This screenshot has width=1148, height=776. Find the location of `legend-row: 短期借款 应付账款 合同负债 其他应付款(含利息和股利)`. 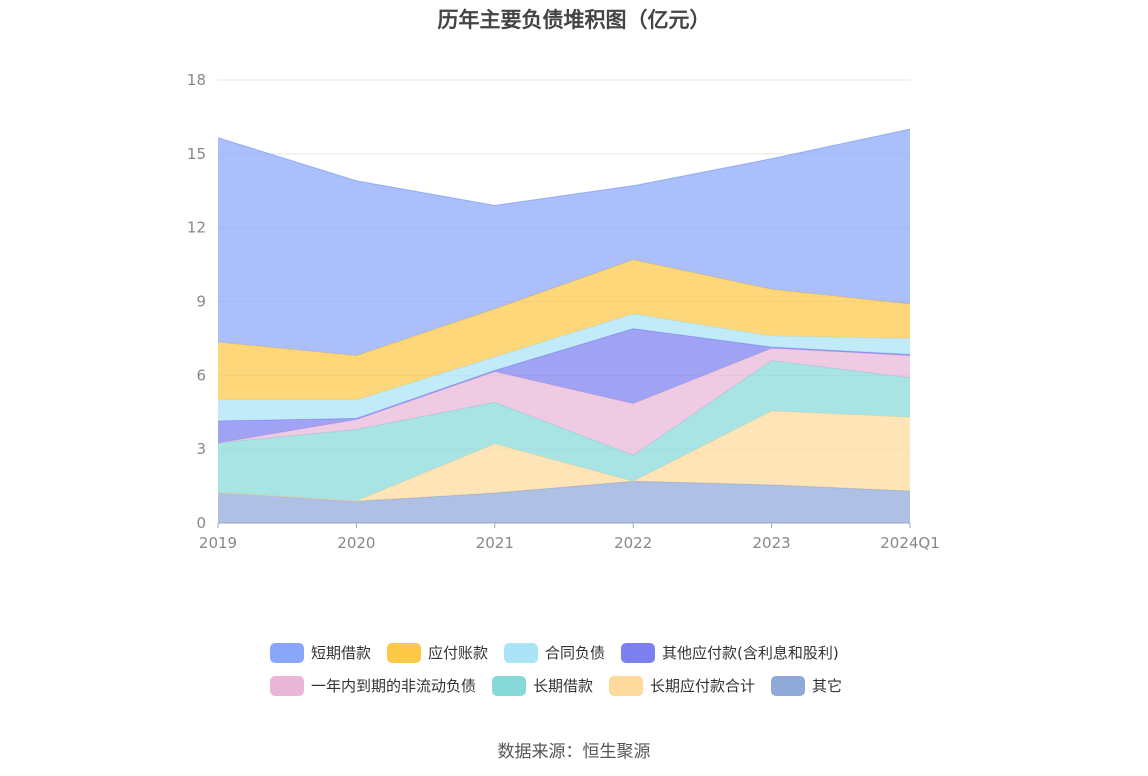

legend-row: 短期借款 应付账款 合同负债 其他应付款(含利息和股利) is located at coordinates (580, 652).